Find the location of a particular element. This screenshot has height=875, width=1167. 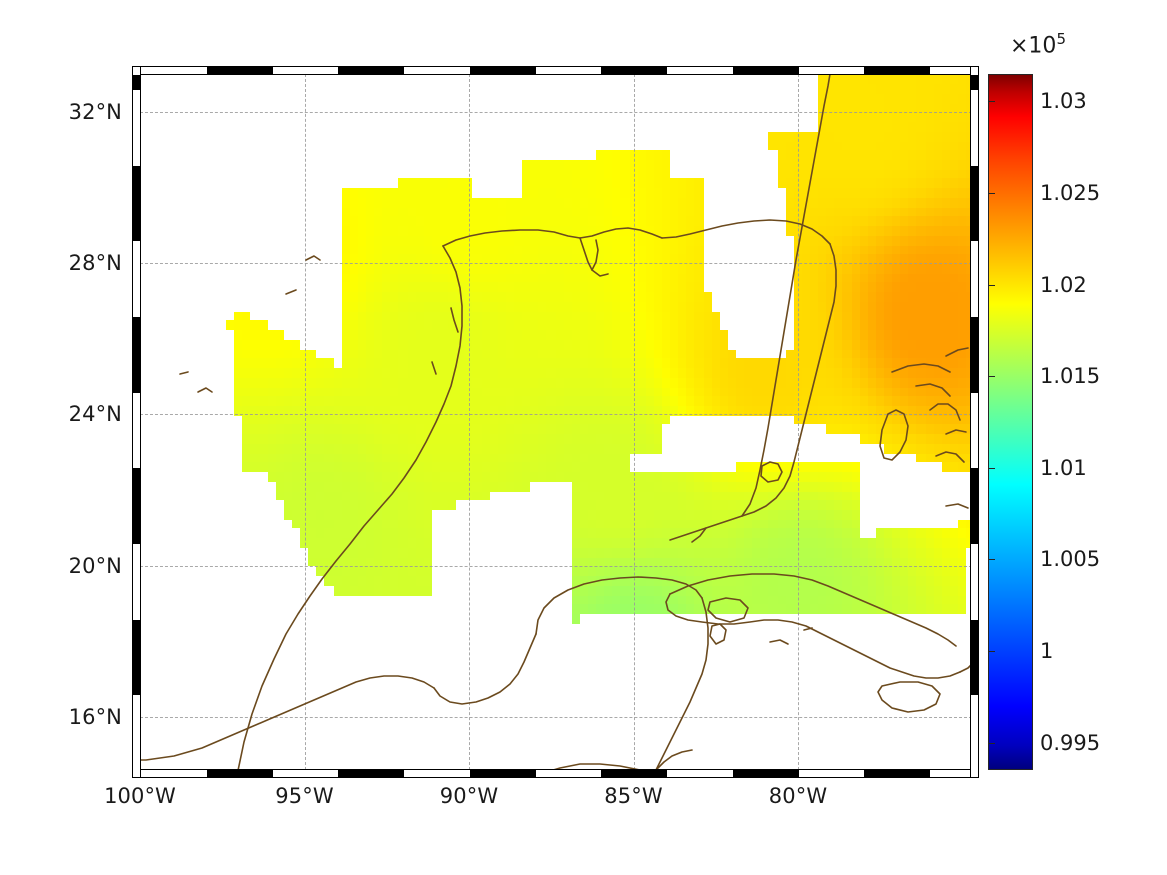

xtick-label-90W: 90°W is located at coordinates (469, 796).